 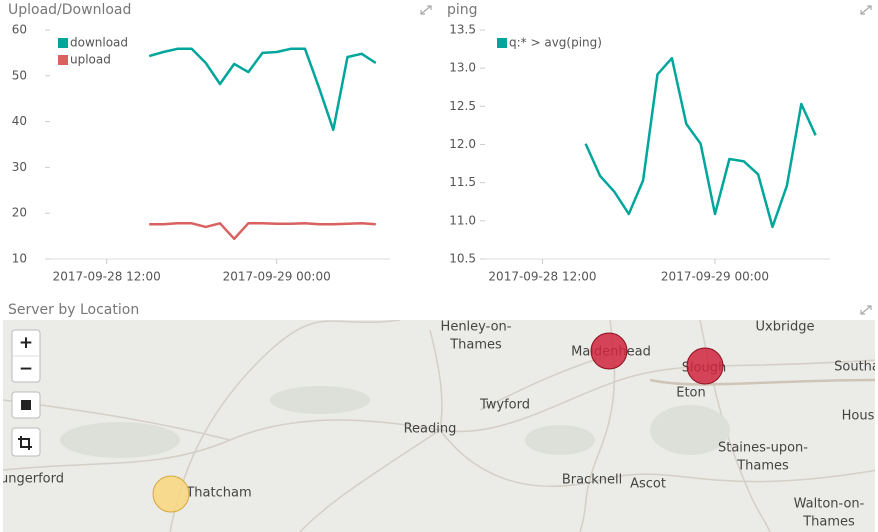 I want to click on legend-label: upload, so click(x=90, y=60).